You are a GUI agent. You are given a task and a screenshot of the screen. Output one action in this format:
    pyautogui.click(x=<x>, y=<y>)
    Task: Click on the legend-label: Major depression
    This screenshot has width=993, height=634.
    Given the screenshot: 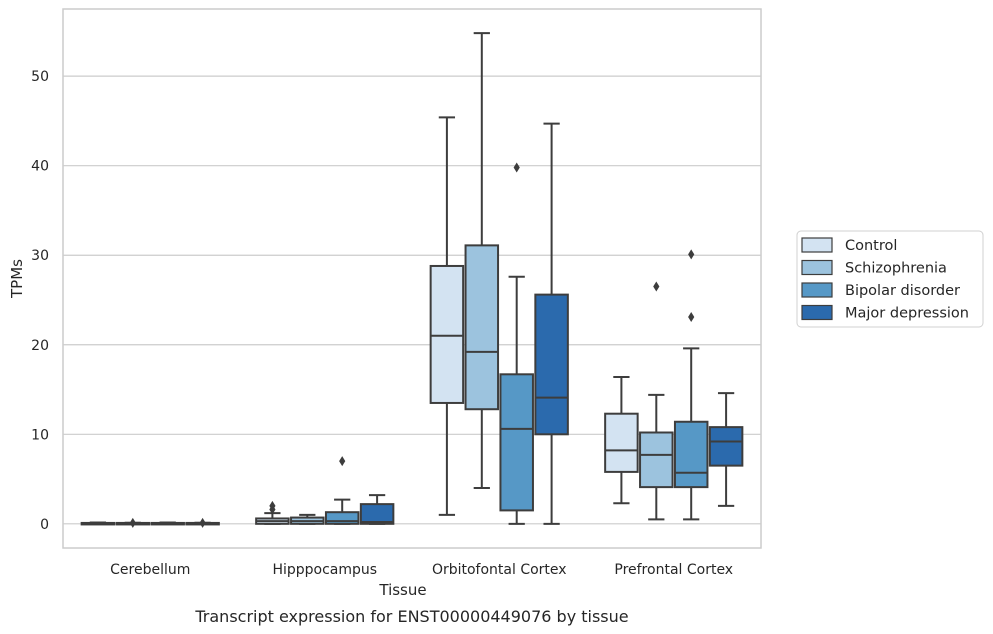 What is the action you would take?
    pyautogui.click(x=907, y=314)
    